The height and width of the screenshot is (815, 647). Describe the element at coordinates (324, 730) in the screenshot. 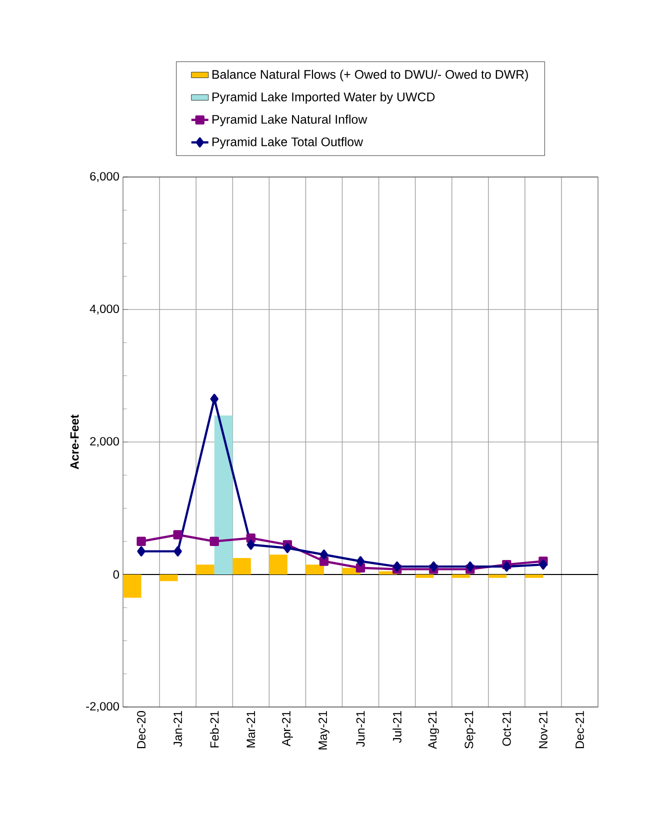

I see `x-tick-label: May-21` at that location.